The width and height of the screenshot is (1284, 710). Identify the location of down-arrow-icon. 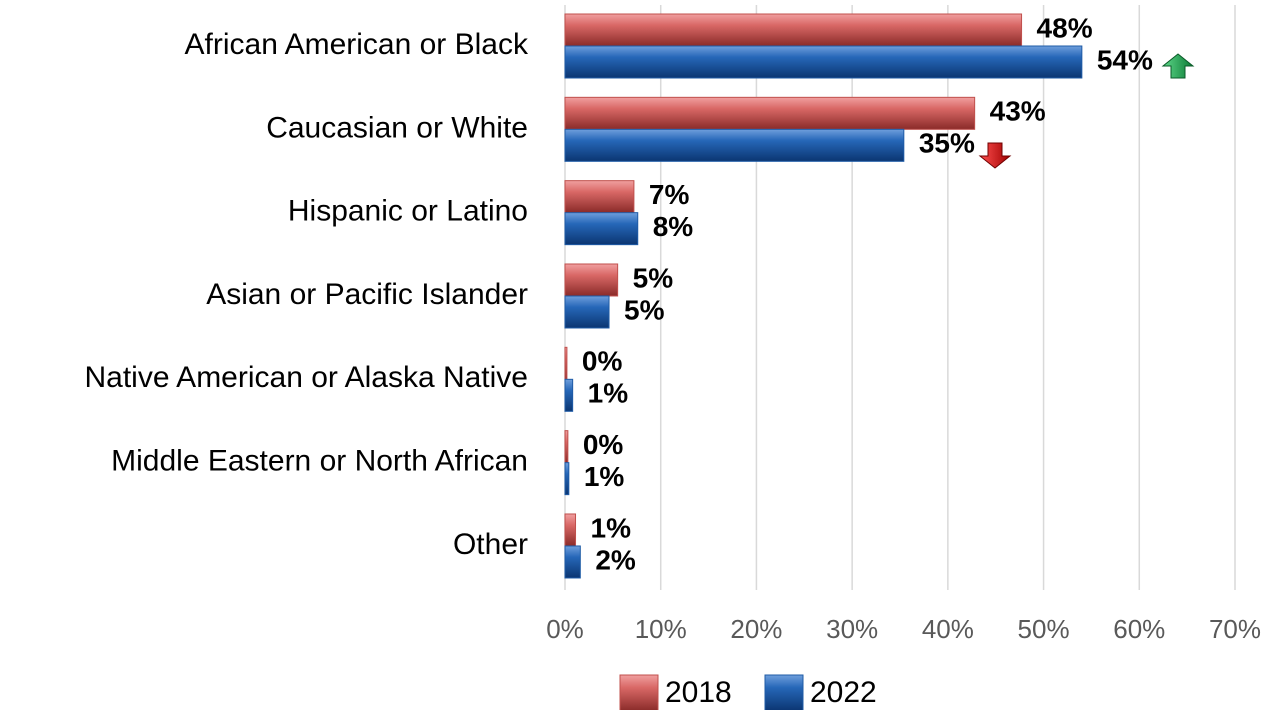
(995, 155).